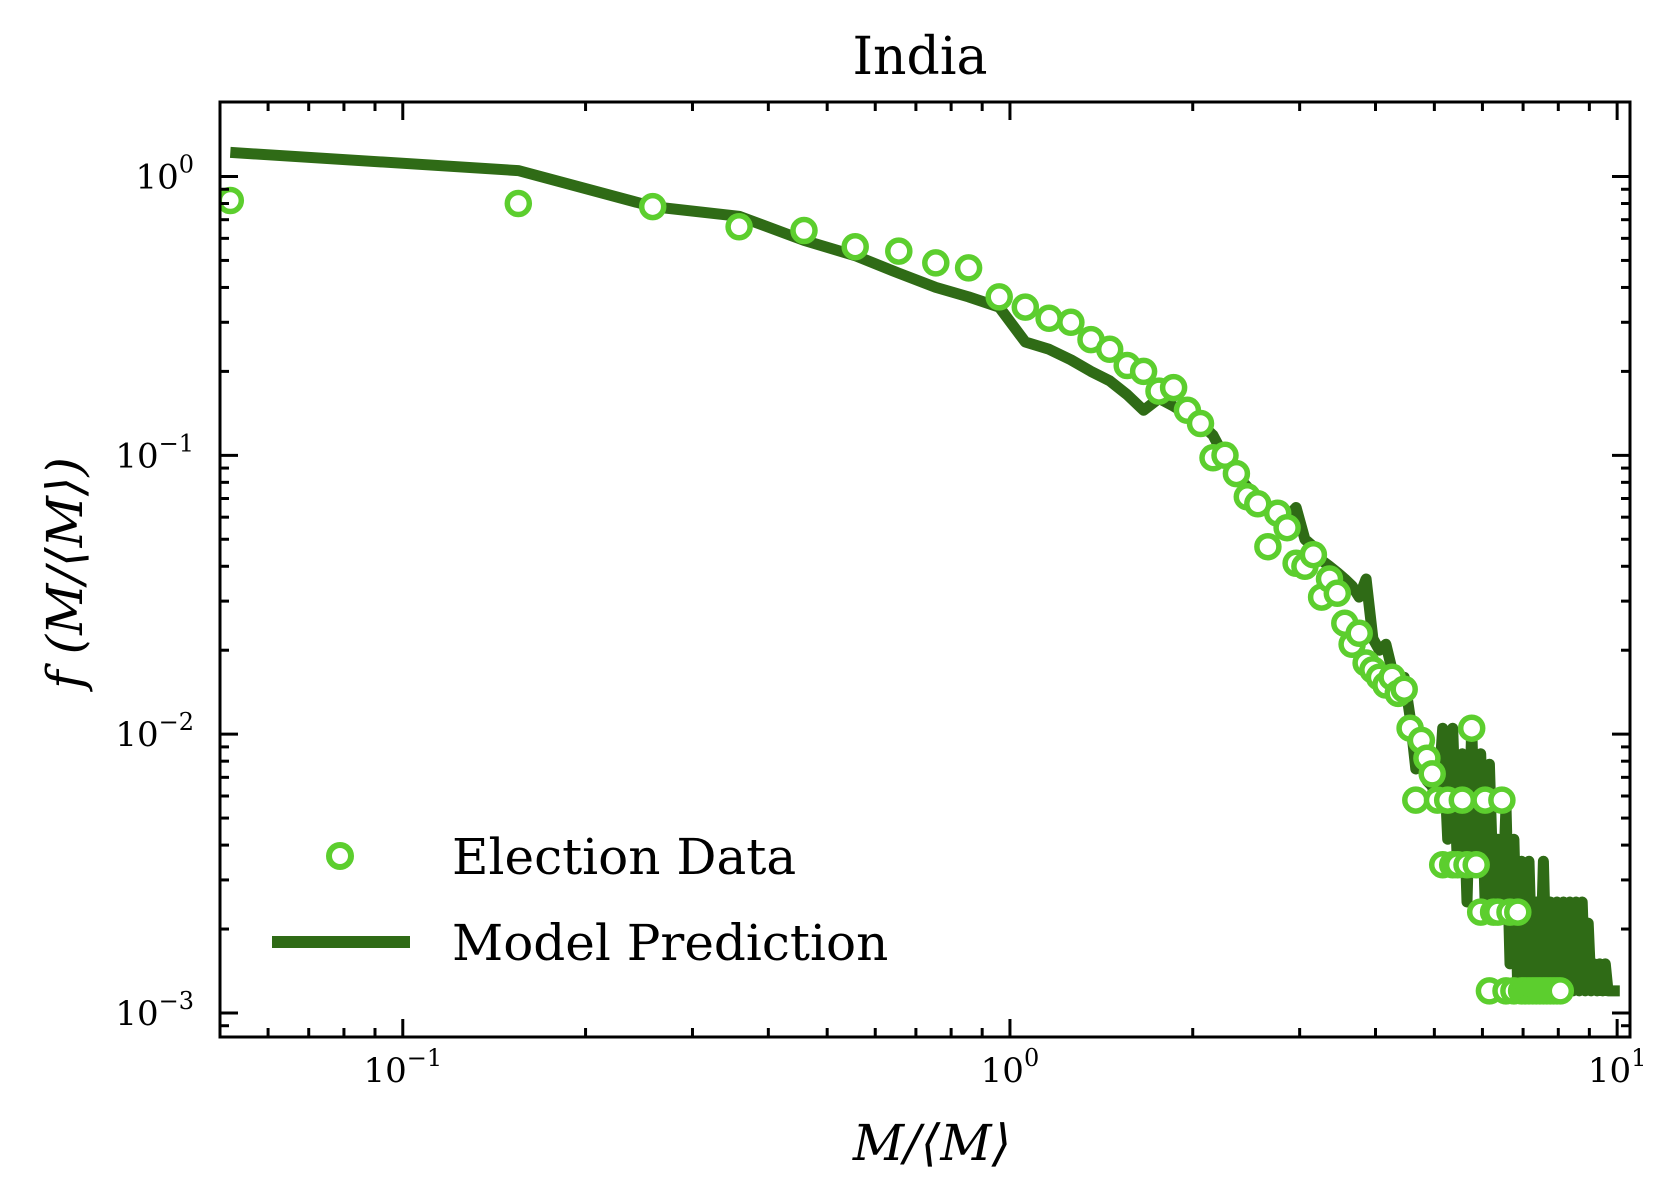 This screenshot has width=1663, height=1192. I want to click on y-tick-label: 10⁻², so click(154, 731).